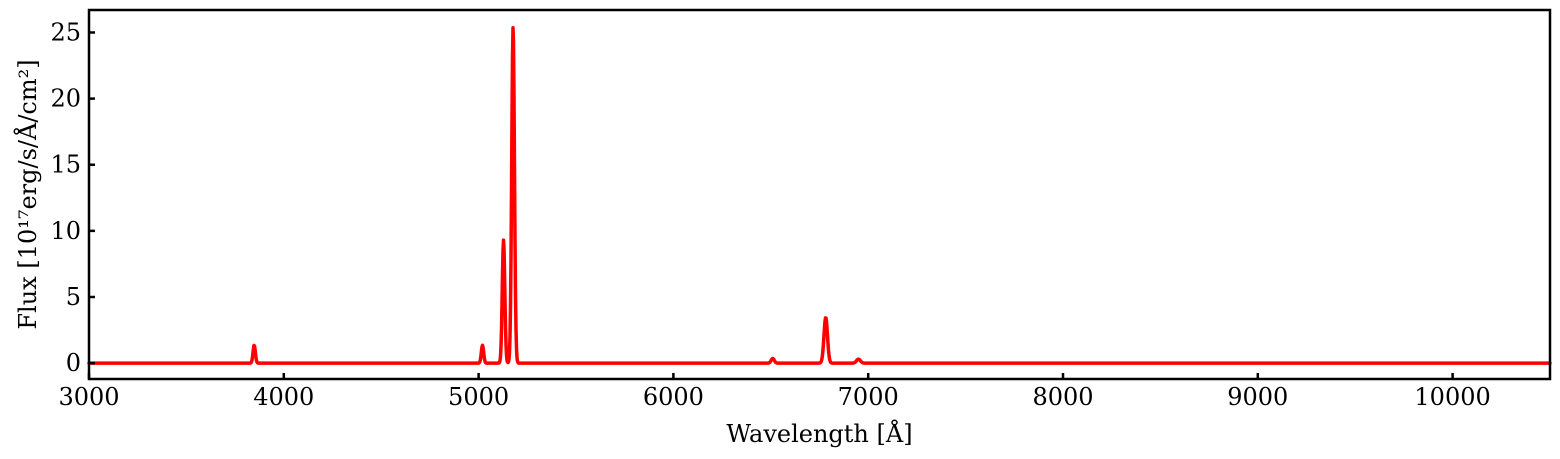 The width and height of the screenshot is (1560, 459). Describe the element at coordinates (65, 231) in the screenshot. I see `y-tick-label: 10` at that location.